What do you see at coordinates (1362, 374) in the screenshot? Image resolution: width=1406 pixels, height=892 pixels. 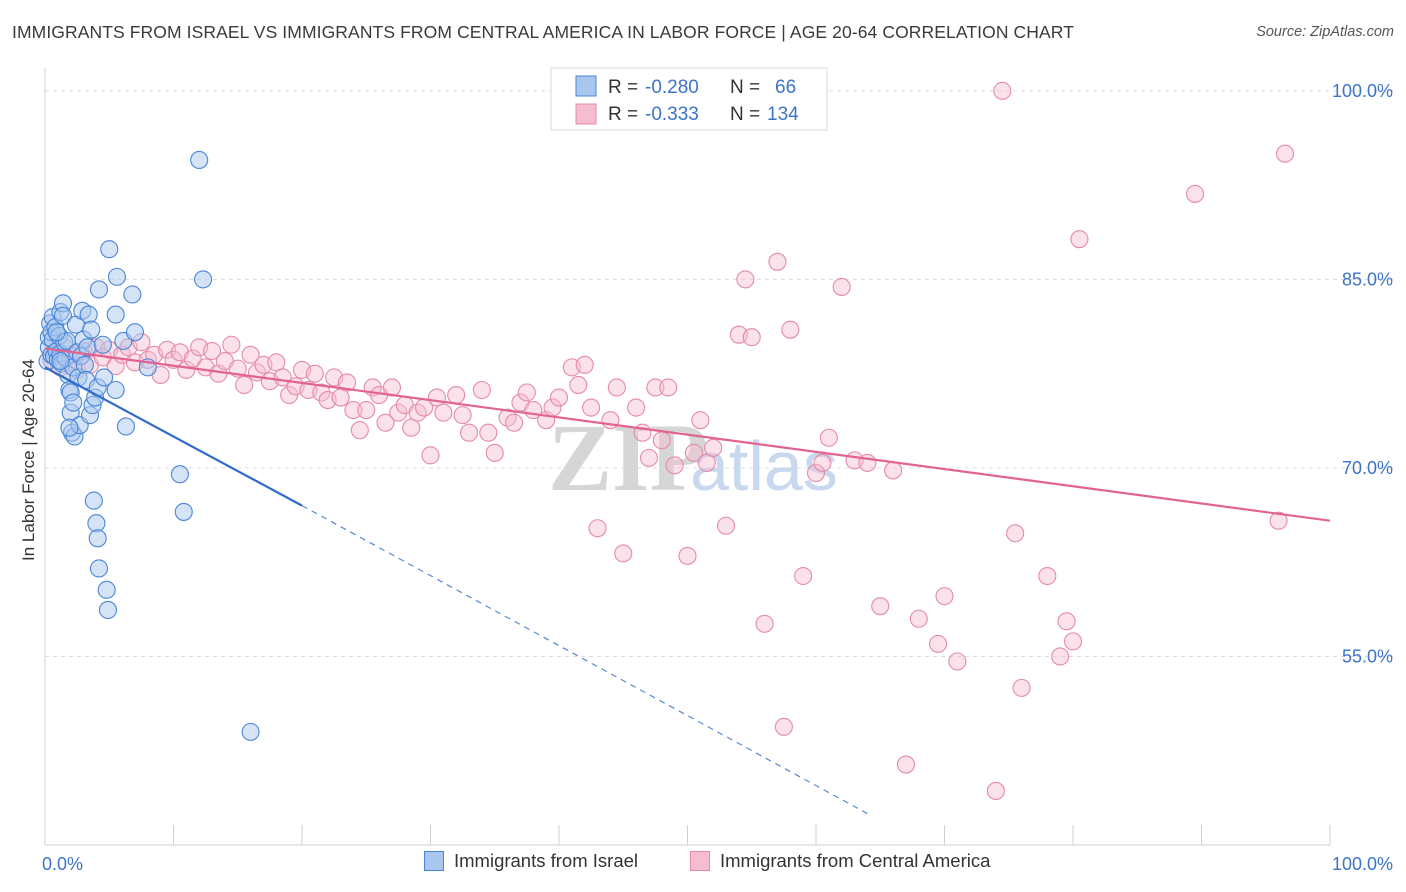 I see `y-tick-labels: 55.0% 70.0% 85.0% 100.0%` at bounding box center [1362, 374].